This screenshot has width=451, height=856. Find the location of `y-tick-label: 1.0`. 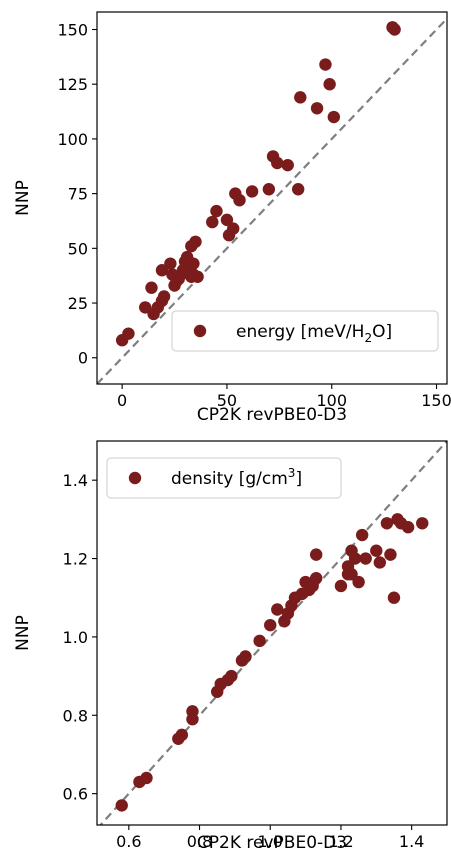

y-tick-label: 1.0 is located at coordinates (75, 637).